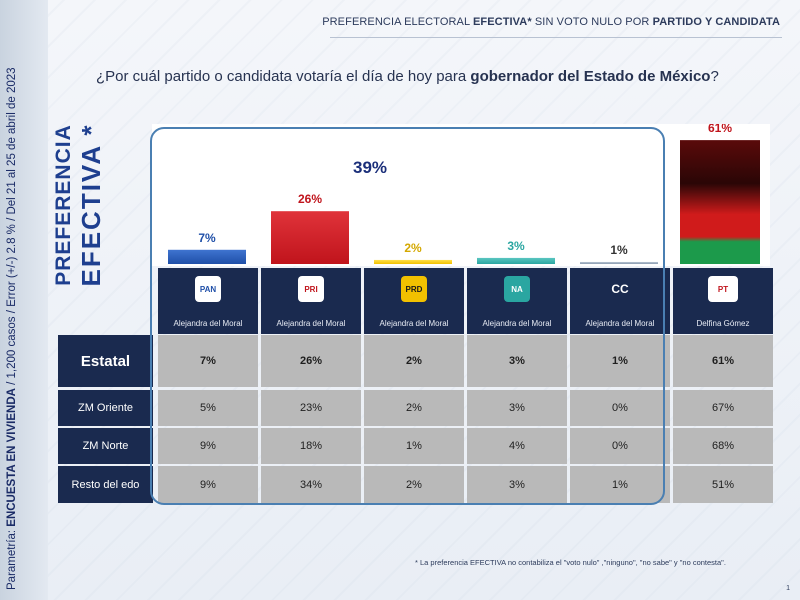 The image size is (800, 600). What do you see at coordinates (79, 205) in the screenshot?
I see `preferencia-efectiva-label: PREFERENCIA EFECTIVA *` at bounding box center [79, 205].